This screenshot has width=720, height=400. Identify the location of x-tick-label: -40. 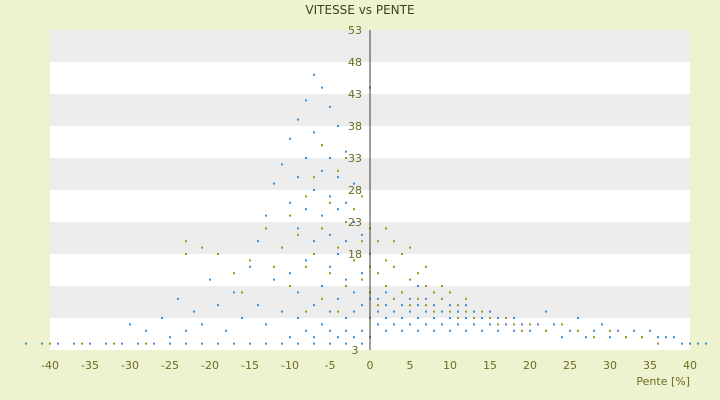
(50, 365).